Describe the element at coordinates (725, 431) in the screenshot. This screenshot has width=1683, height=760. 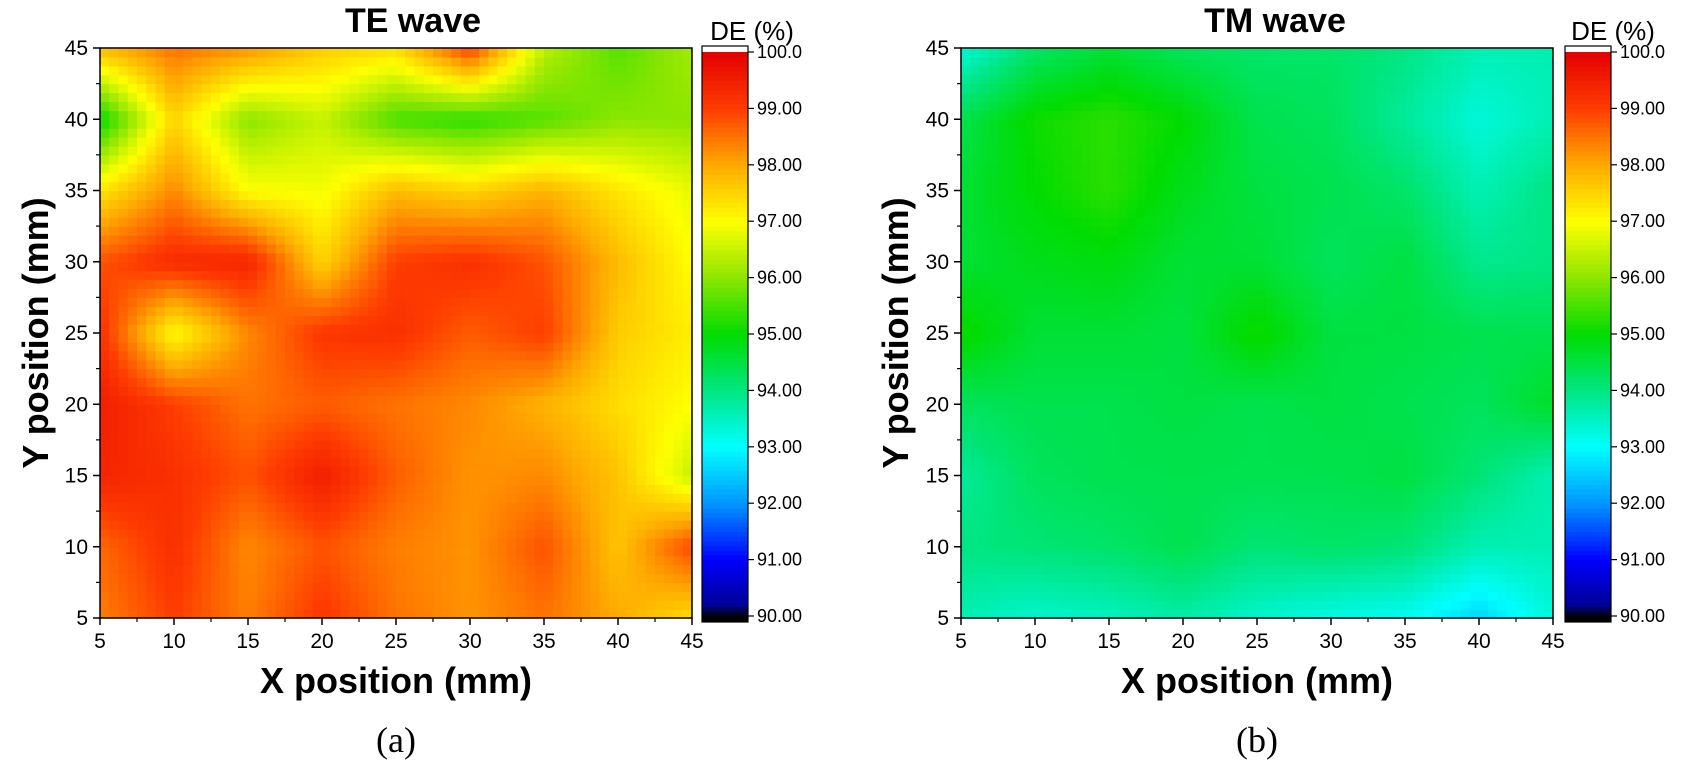
I see `colorbar-swatch` at that location.